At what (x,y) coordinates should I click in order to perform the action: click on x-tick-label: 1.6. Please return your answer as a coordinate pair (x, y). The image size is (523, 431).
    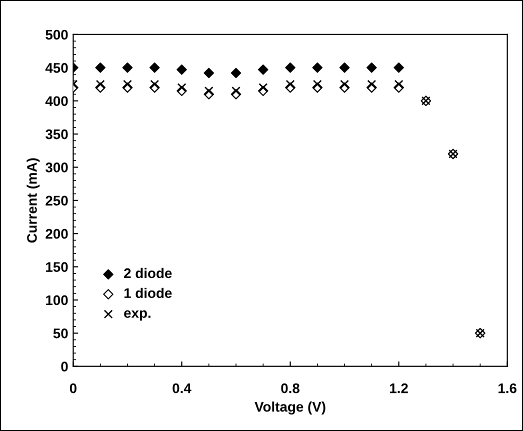
    Looking at the image, I should click on (507, 388).